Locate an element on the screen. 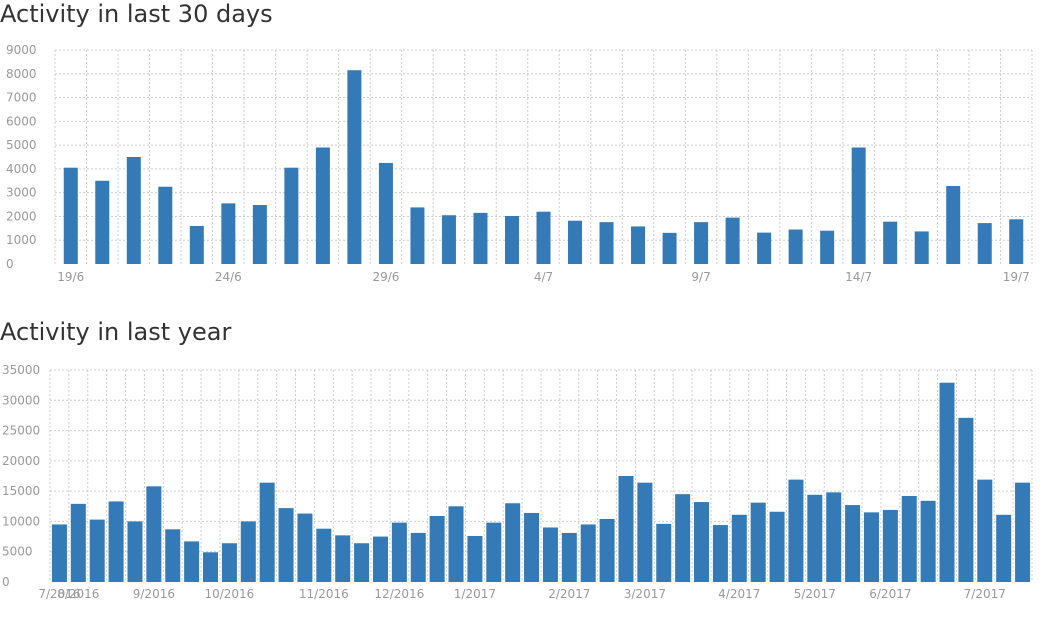  x-tick-label: 8/2016 is located at coordinates (78, 594).